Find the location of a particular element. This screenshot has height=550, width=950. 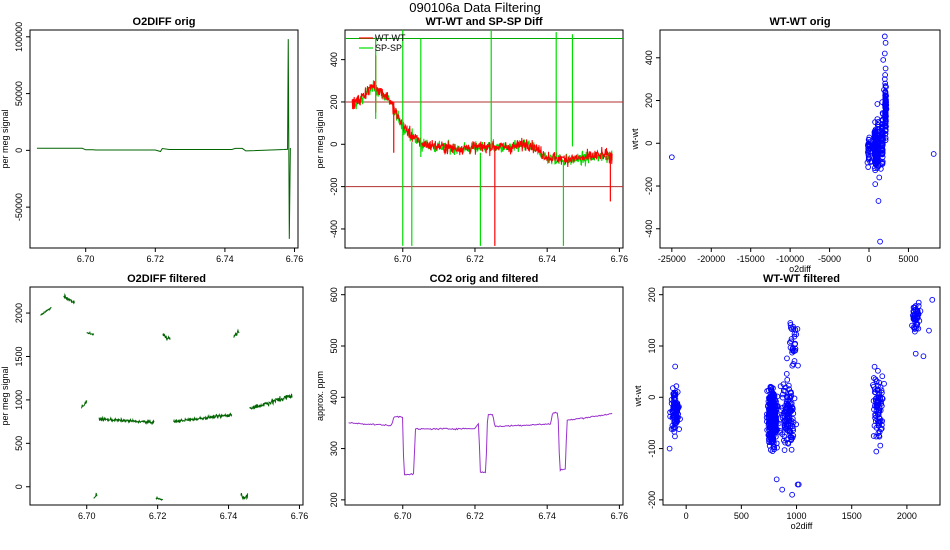

panel-title: WT-WT orig is located at coordinates (799, 22).